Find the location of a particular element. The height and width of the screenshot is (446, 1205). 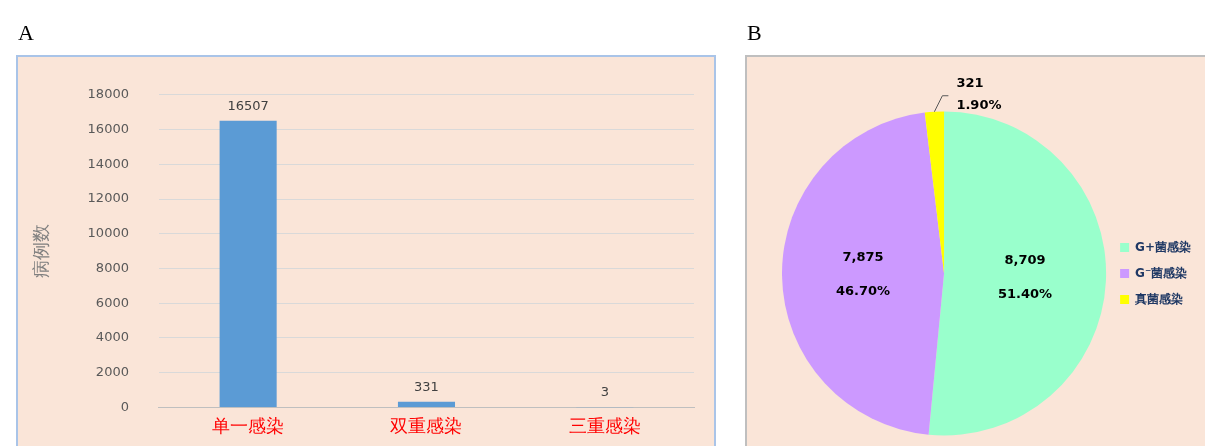

data-label: 331 is located at coordinates (426, 386).